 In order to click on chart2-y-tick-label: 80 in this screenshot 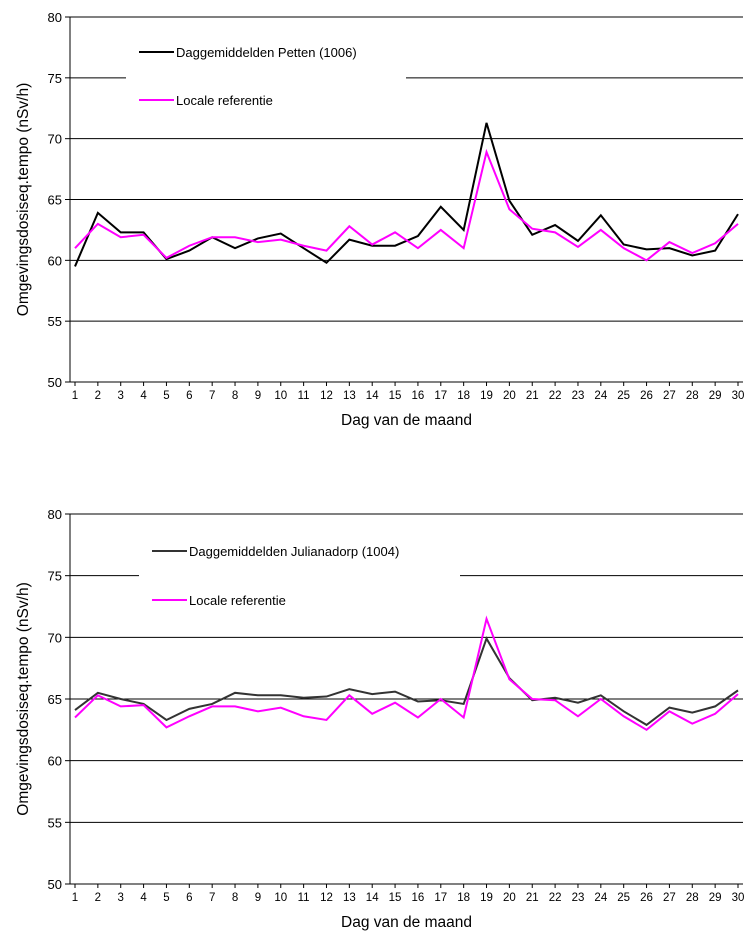, I will do `click(55, 514)`.